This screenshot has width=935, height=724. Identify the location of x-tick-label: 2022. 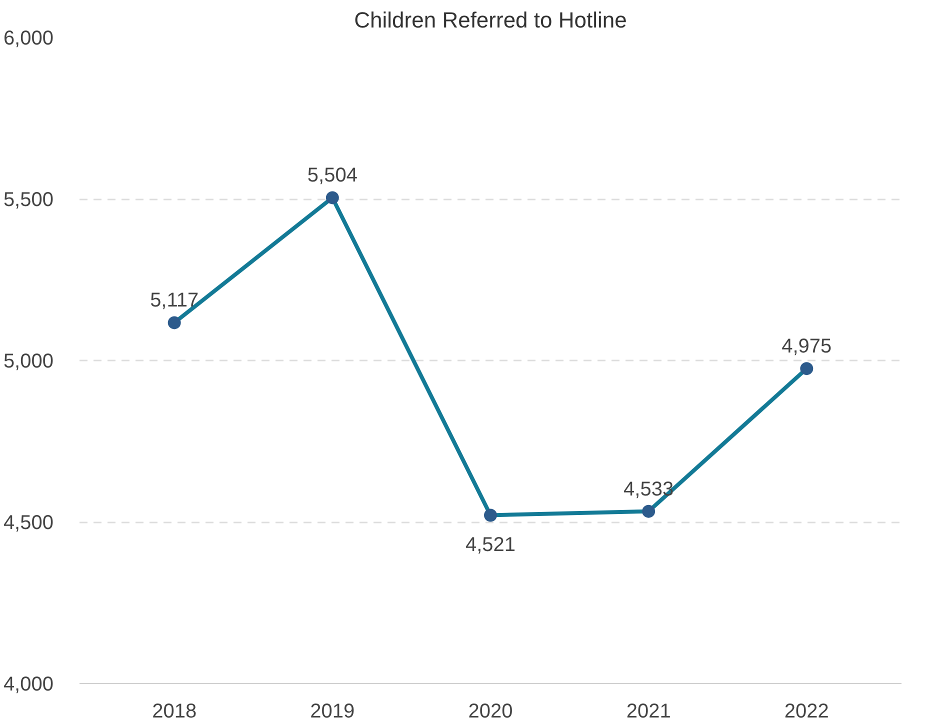
(806, 711).